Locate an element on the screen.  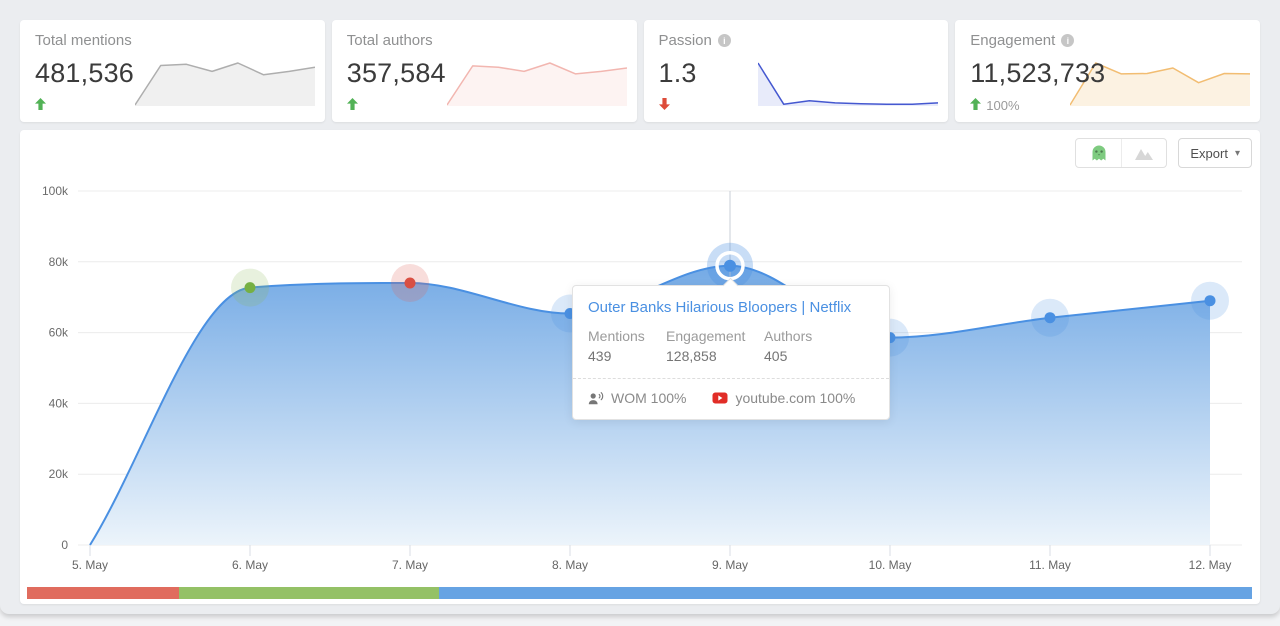
stat-card-total-mentions: Total mentions 481,536 is located at coordinates (172, 71).